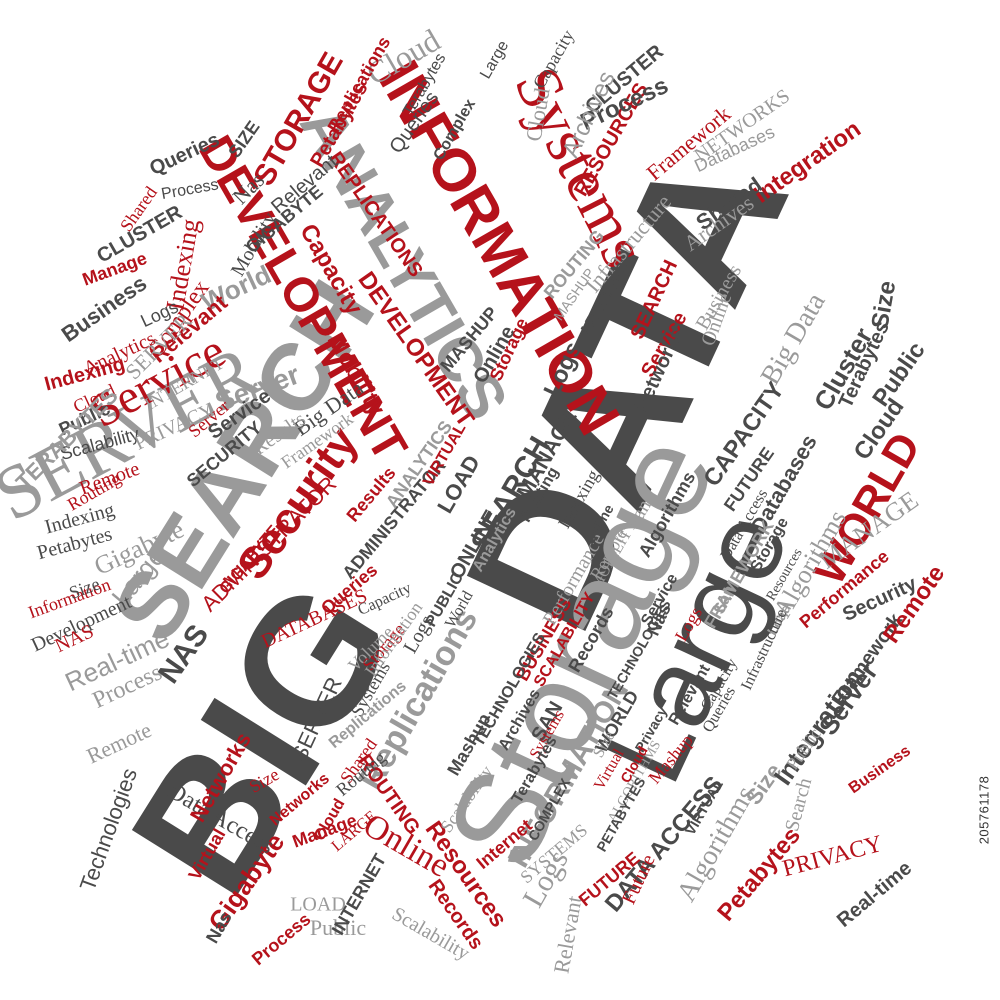  What do you see at coordinates (494, 60) in the screenshot?
I see `cloud-word: Large` at bounding box center [494, 60].